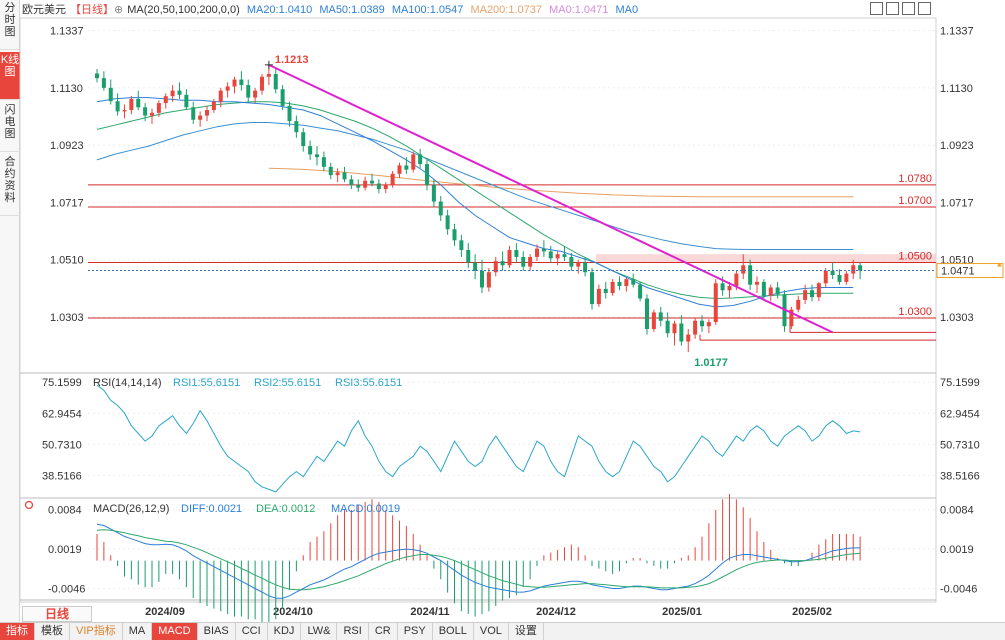 The height and width of the screenshot is (640, 1005). I want to click on indicator-tab: MACD, so click(175, 631).